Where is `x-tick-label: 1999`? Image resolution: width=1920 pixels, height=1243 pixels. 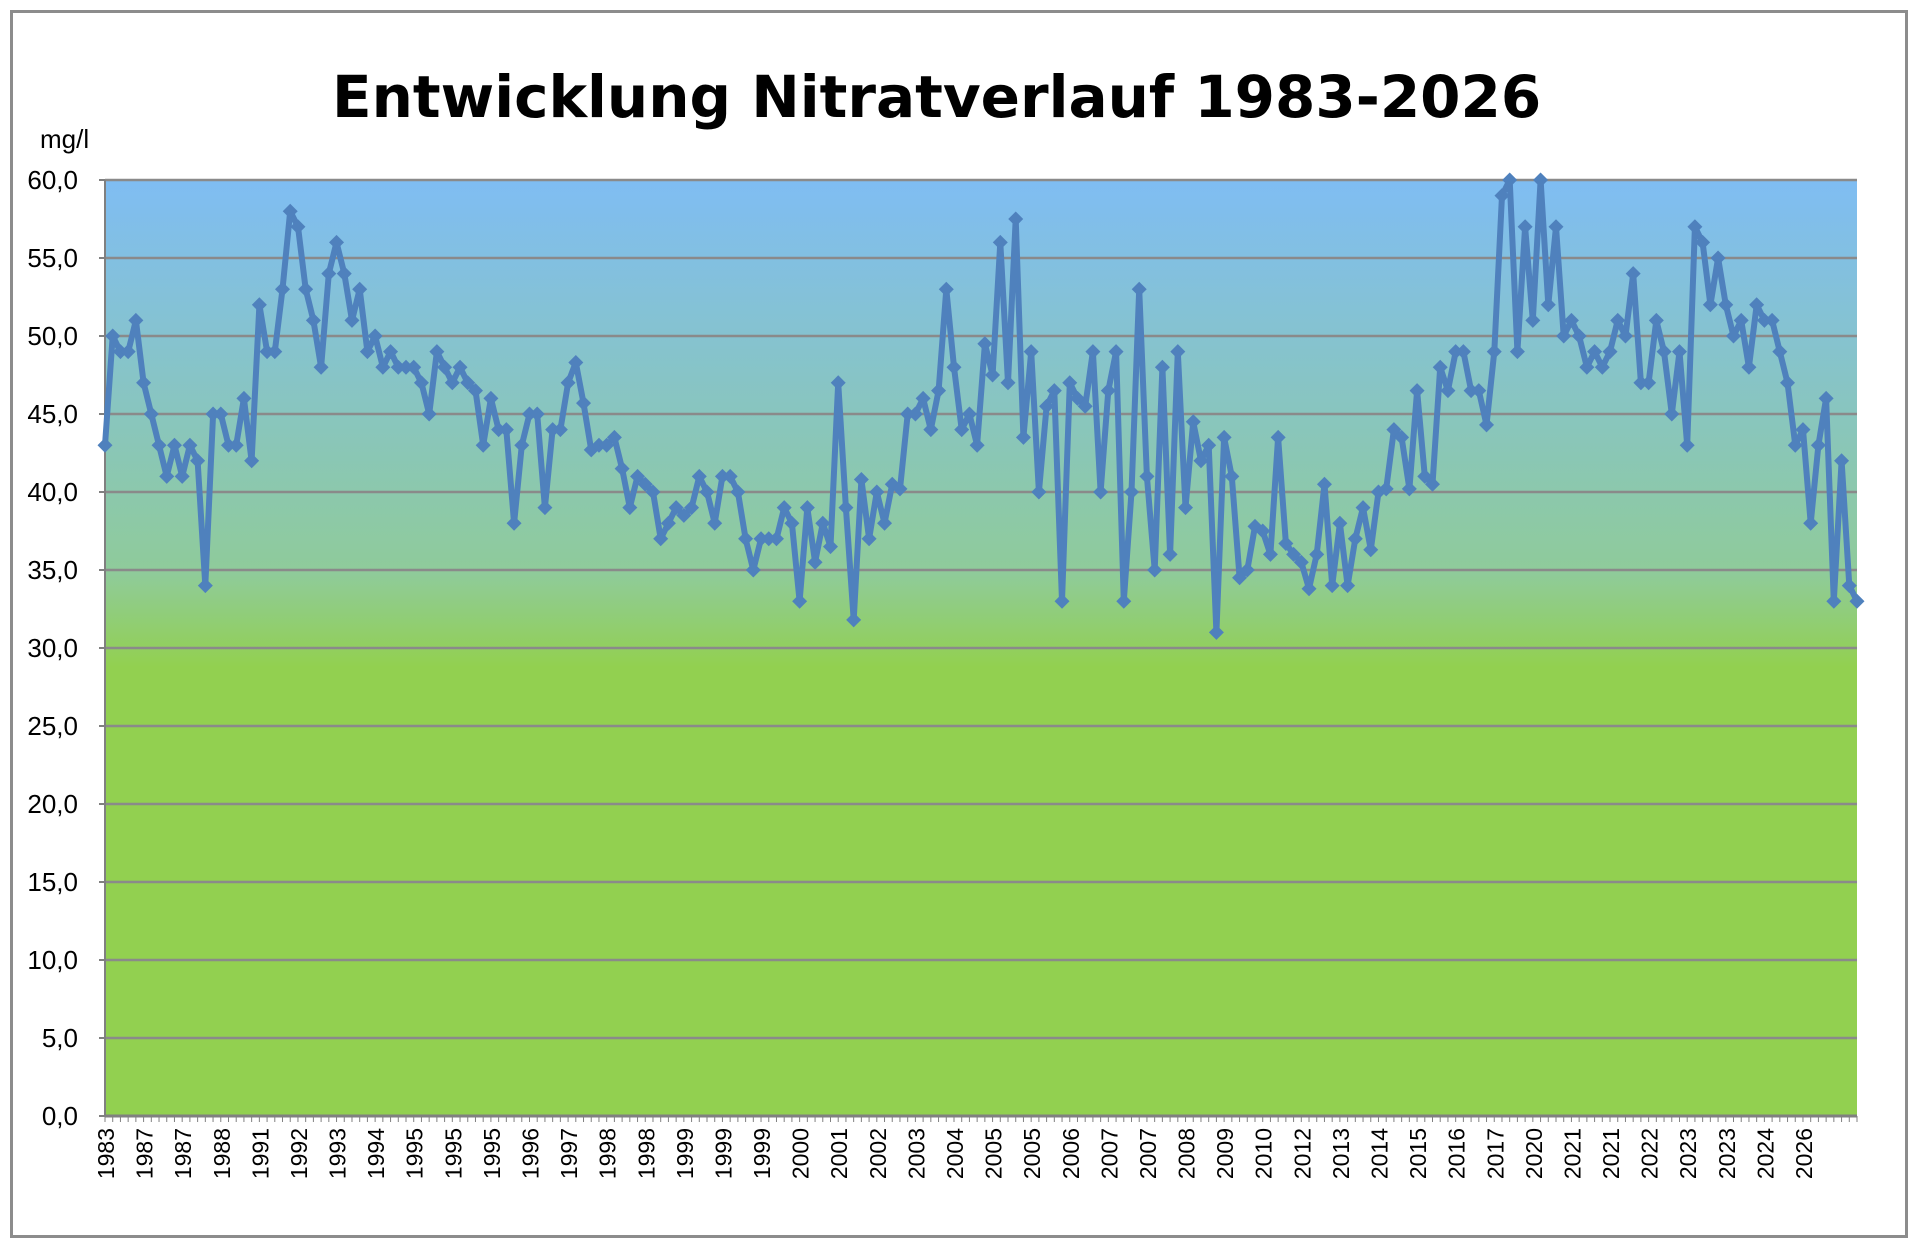 x-tick-label: 1999 is located at coordinates (685, 1153).